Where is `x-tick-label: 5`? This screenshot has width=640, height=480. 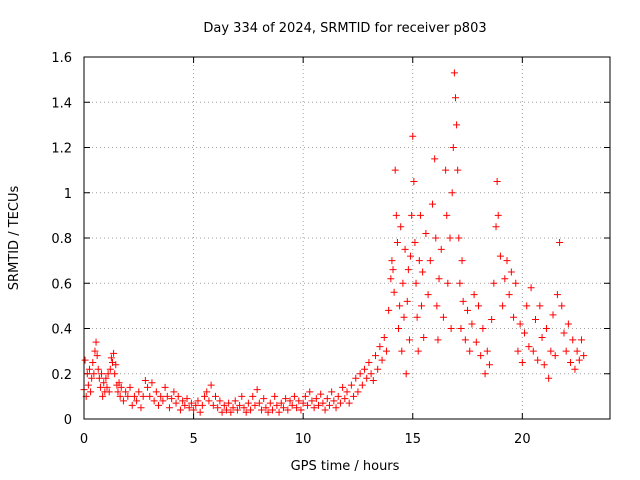
x-tick-label: 5 is located at coordinates (193, 439).